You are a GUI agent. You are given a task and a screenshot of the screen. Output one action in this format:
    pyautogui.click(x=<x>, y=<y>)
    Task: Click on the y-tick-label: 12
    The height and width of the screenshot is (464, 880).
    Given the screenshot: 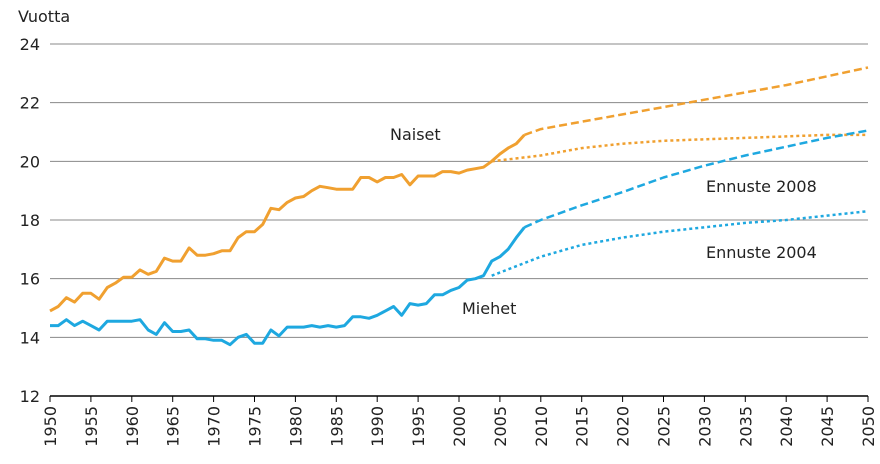 What is the action you would take?
    pyautogui.click(x=30, y=396)
    